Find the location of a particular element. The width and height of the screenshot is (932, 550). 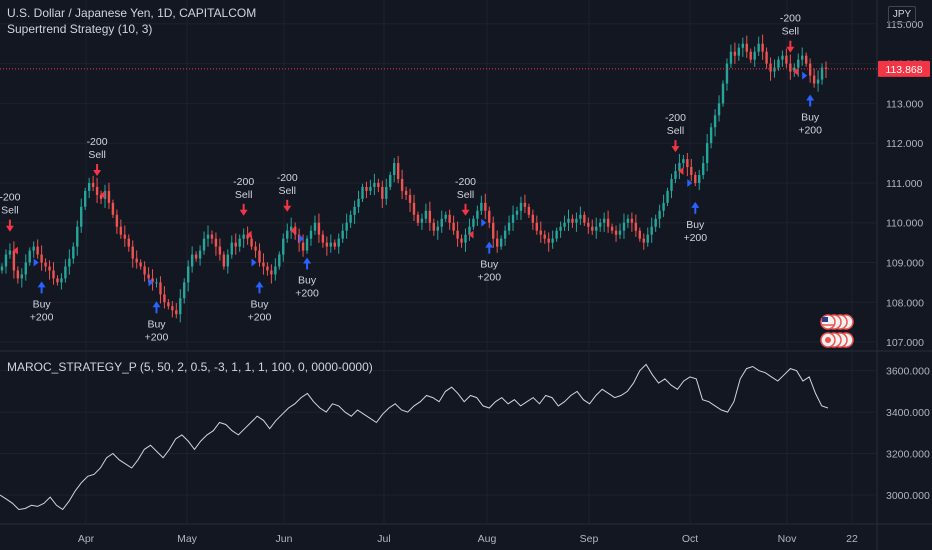

currency-badge: JPY is located at coordinates (902, 14).